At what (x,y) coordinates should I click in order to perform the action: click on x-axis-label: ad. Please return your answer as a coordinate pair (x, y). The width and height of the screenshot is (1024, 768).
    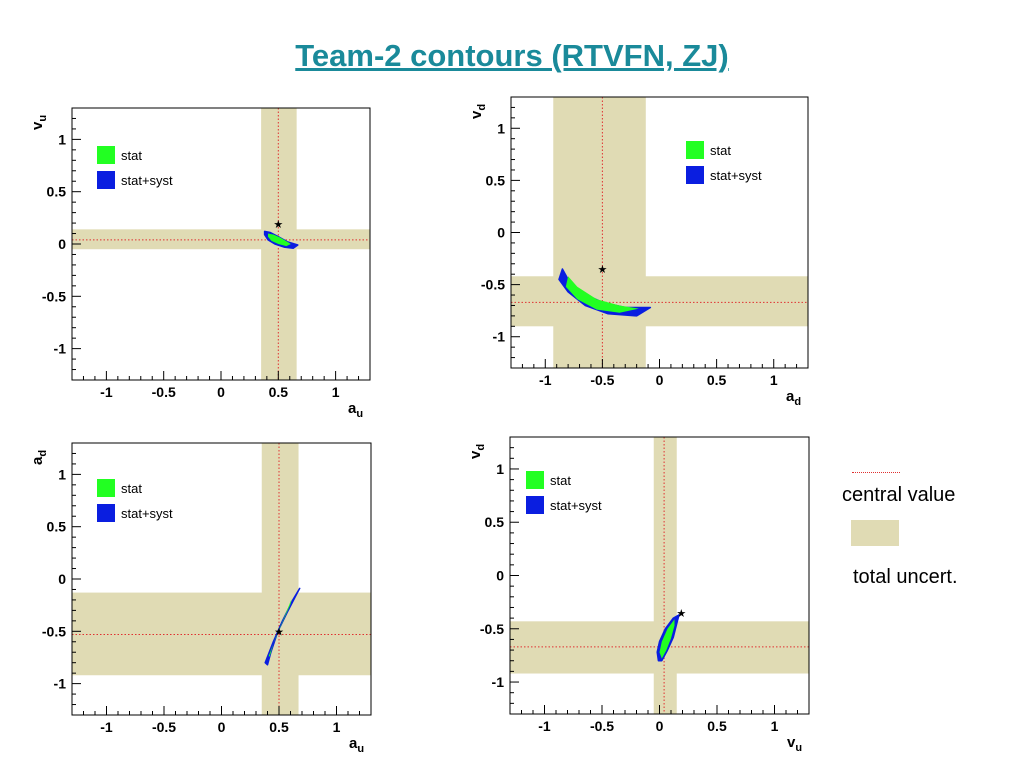
    Looking at the image, I should click on (793, 398).